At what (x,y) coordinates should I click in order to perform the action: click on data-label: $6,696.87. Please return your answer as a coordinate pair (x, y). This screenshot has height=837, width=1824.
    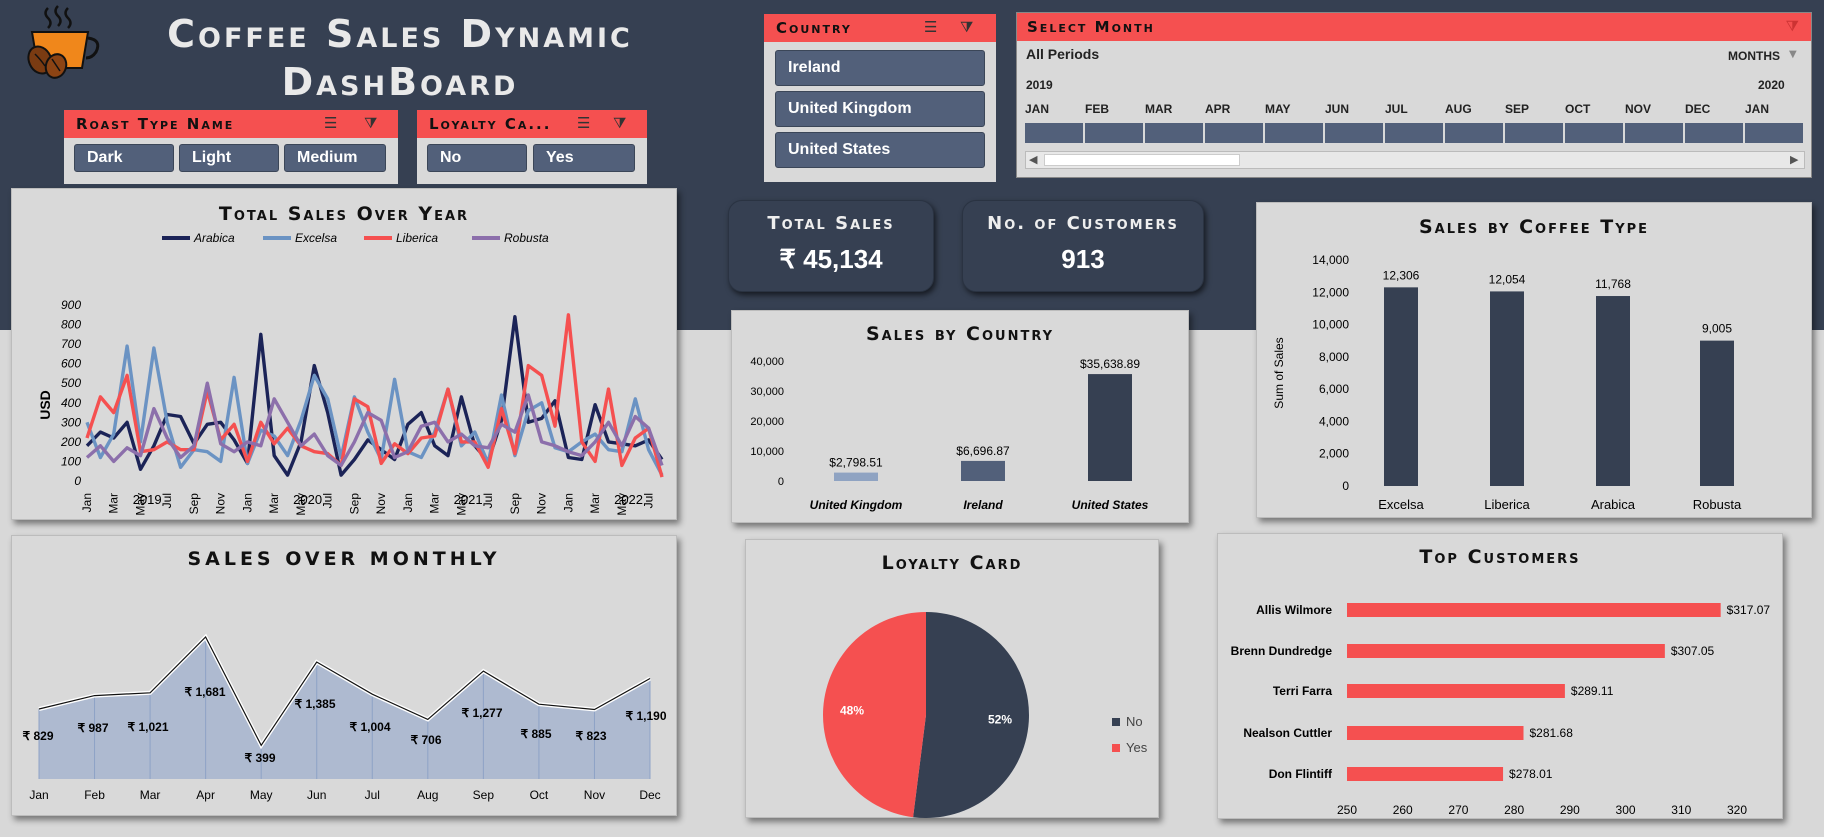
    Looking at the image, I should click on (983, 451).